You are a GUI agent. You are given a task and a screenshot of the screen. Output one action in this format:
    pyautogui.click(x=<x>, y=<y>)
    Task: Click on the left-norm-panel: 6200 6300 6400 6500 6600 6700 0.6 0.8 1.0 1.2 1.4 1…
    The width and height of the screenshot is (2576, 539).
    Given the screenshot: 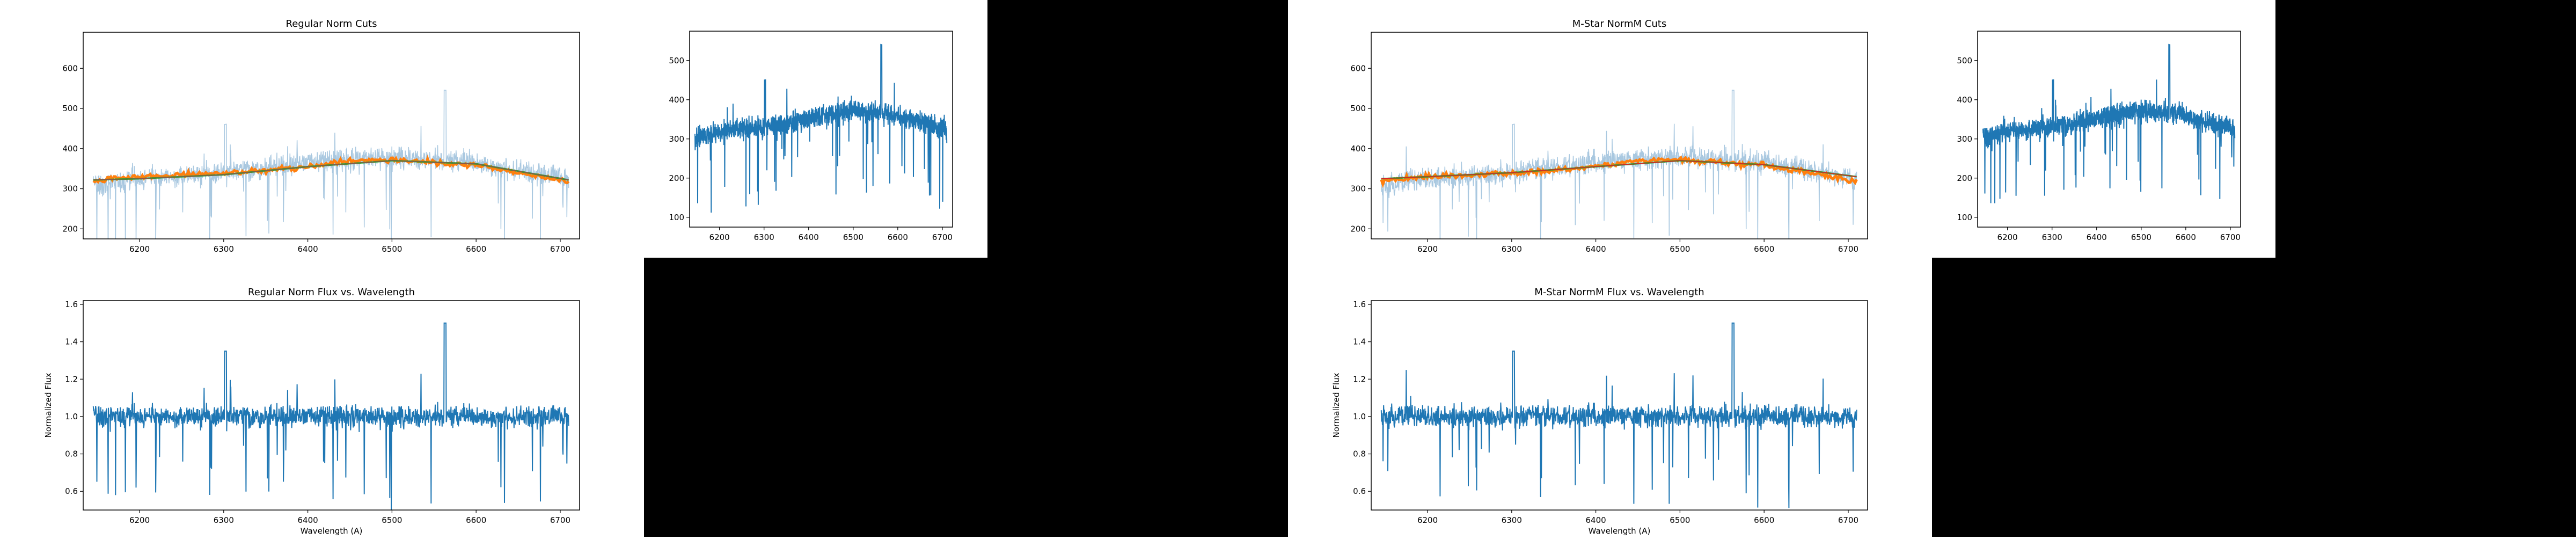 What is the action you would take?
    pyautogui.click(x=322, y=397)
    